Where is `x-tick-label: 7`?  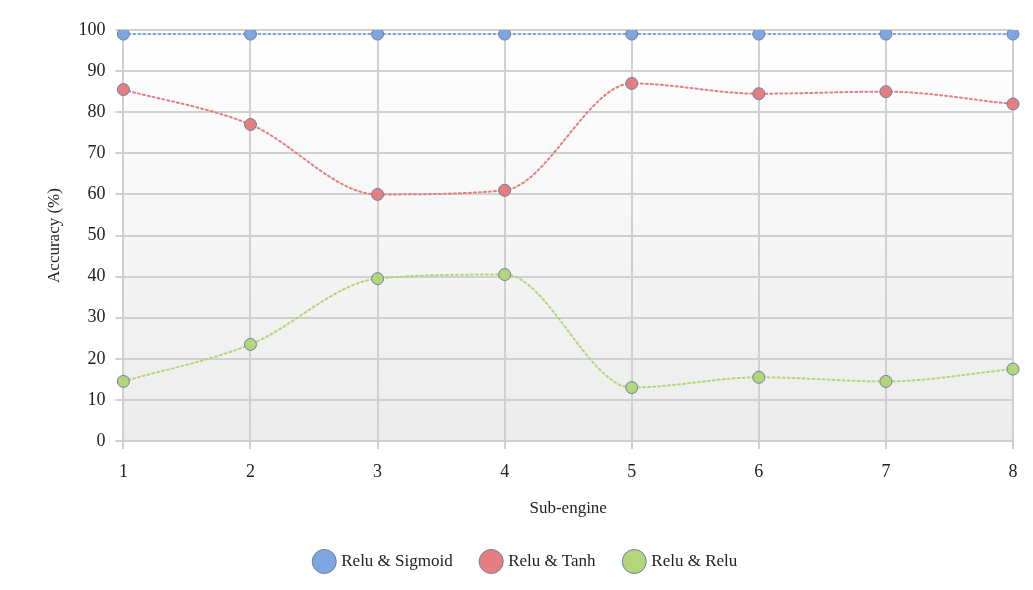
x-tick-label: 7 is located at coordinates (886, 470).